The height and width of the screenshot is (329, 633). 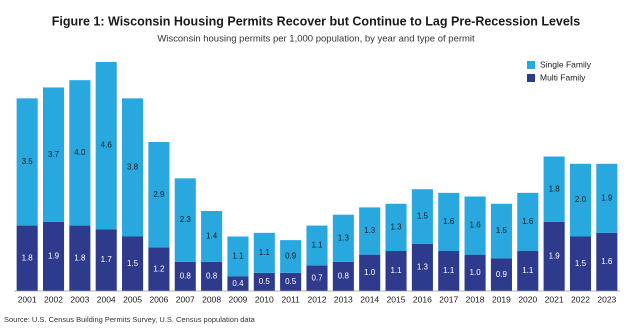 I want to click on x-tick-label: 2012, so click(x=317, y=299).